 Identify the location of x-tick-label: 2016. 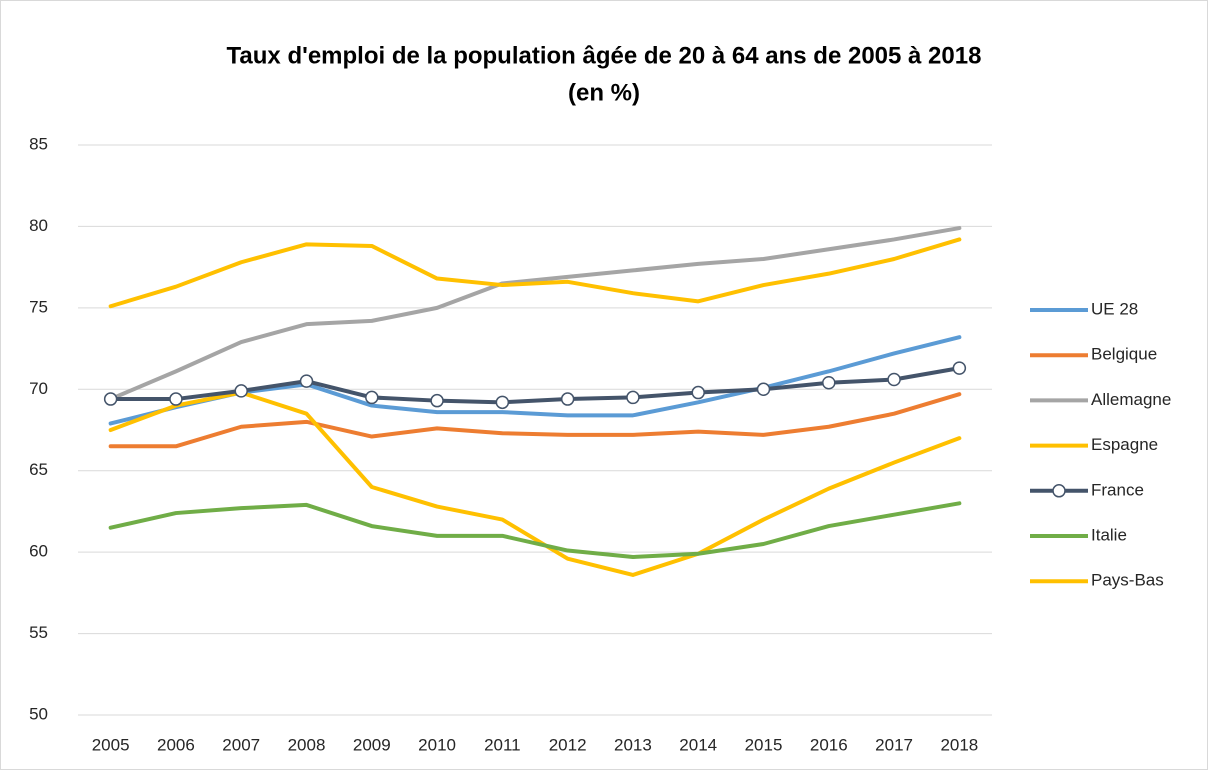
(829, 744).